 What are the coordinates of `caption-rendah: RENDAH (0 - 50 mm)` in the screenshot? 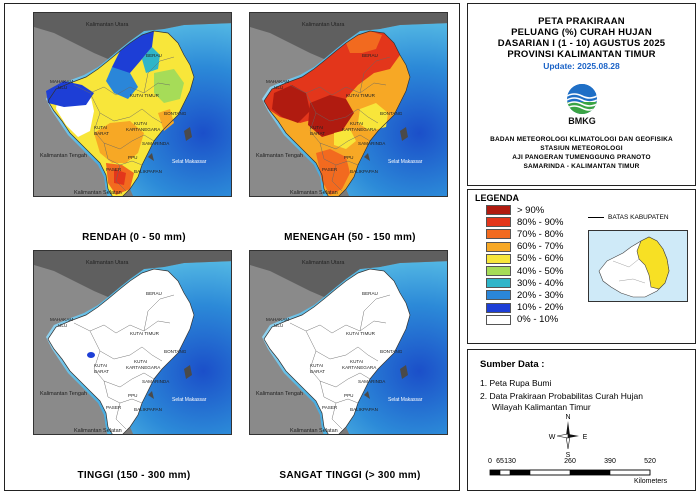 It's located at (134, 237).